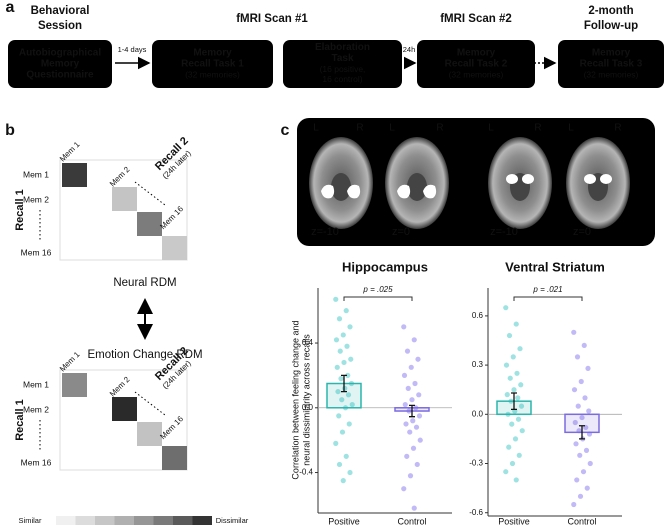 This screenshot has width=668, height=530. What do you see at coordinates (295, 399) in the screenshot?
I see `y-axis-label: Correlation between feeling change and` at bounding box center [295, 399].